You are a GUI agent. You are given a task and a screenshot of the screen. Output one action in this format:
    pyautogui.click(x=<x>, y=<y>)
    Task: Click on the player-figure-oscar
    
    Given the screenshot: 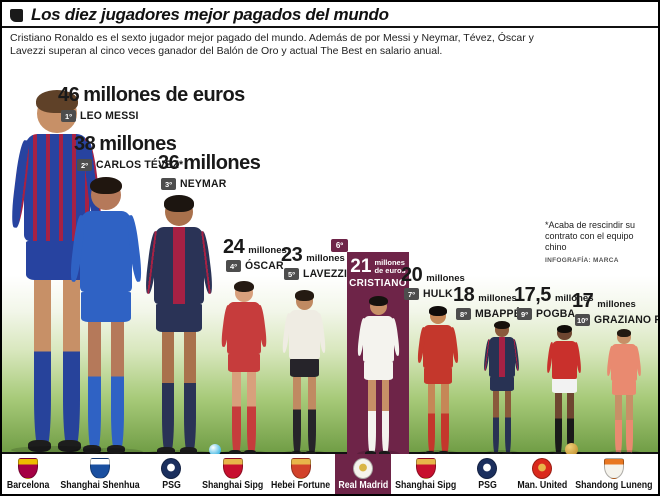 What is the action you would take?
    pyautogui.click(x=240, y=367)
    